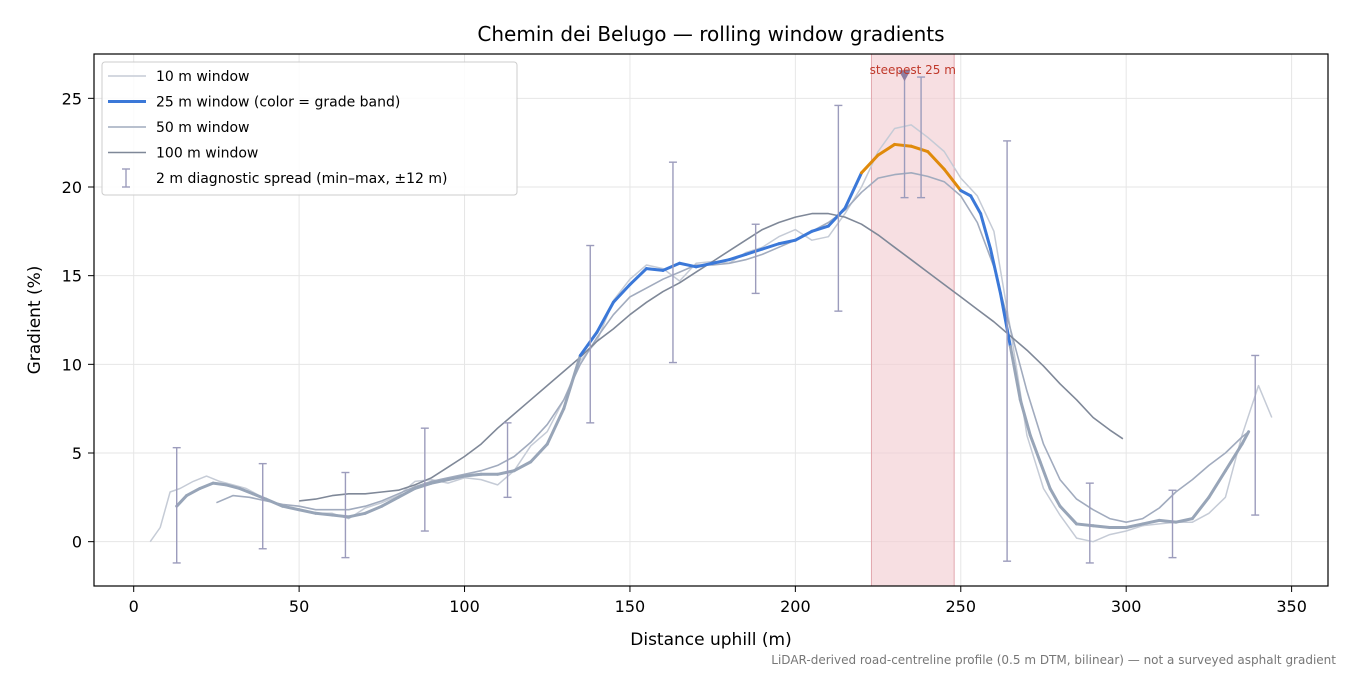  I want to click on legend-label: 2 m diagnostic spread (min–max, ±12 m), so click(301, 179).